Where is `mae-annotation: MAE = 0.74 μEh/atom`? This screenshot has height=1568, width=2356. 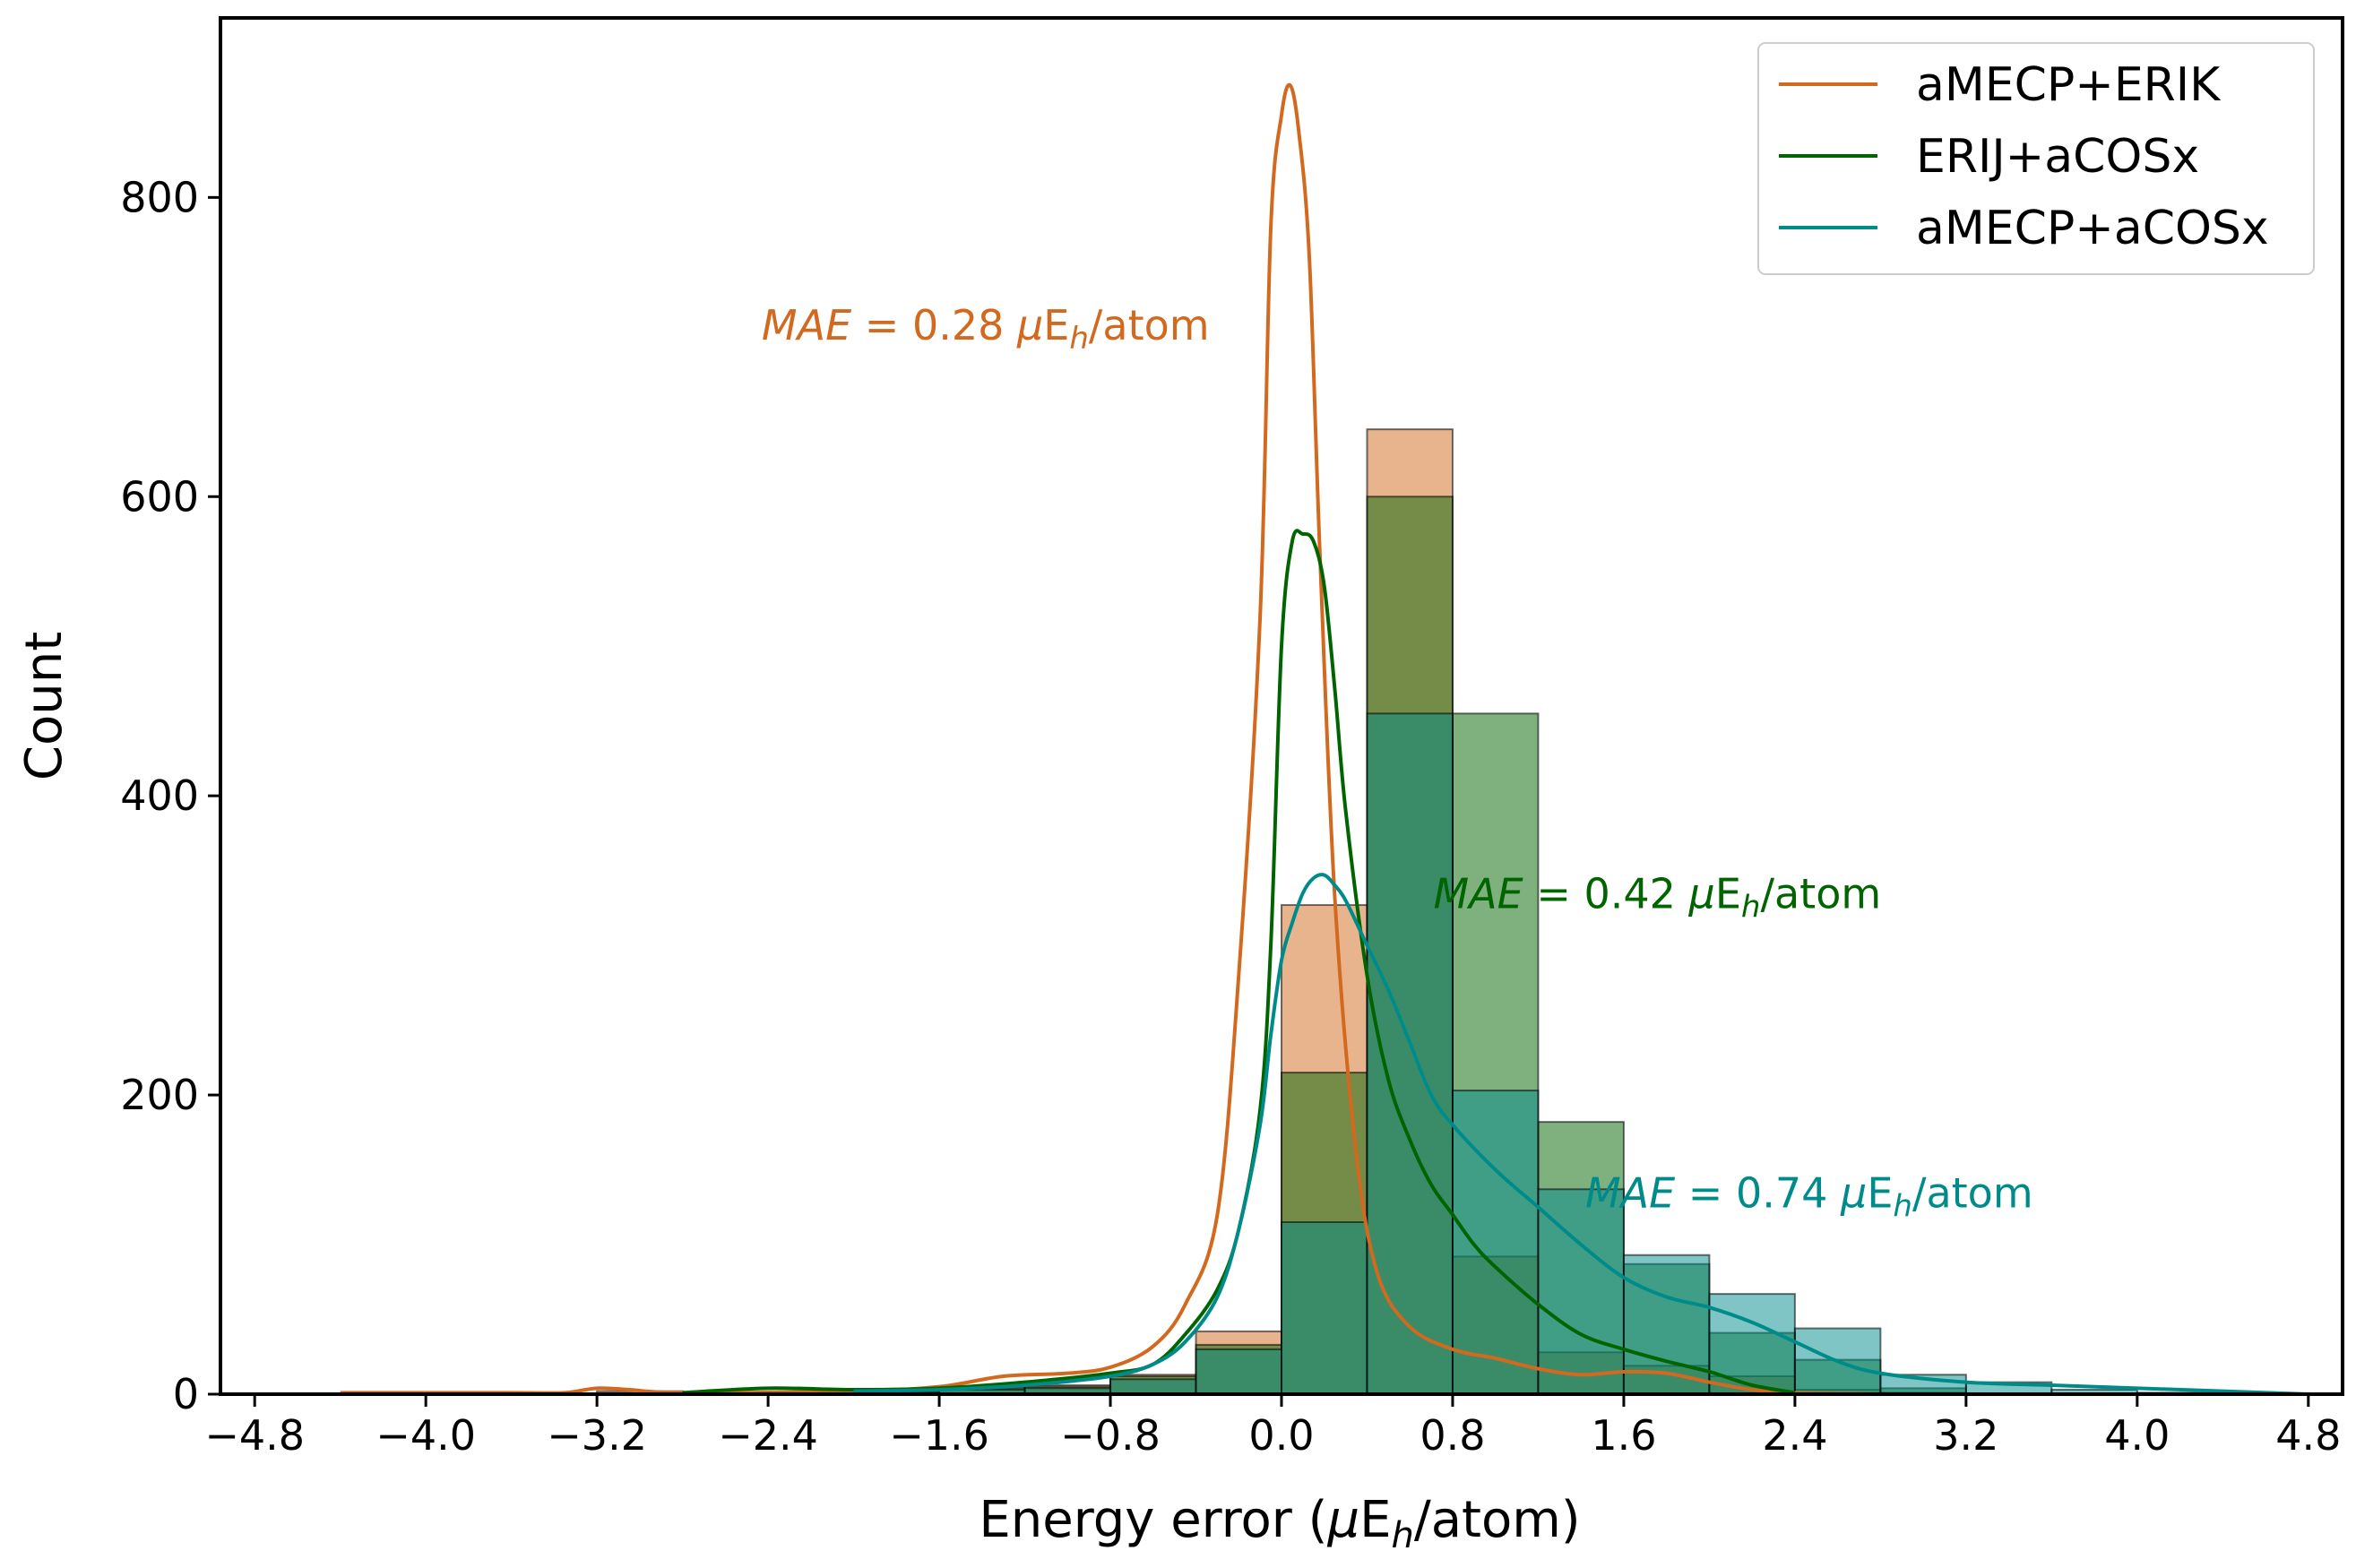
mae-annotation: MAE = 0.74 μEh/atom is located at coordinates (1809, 1196).